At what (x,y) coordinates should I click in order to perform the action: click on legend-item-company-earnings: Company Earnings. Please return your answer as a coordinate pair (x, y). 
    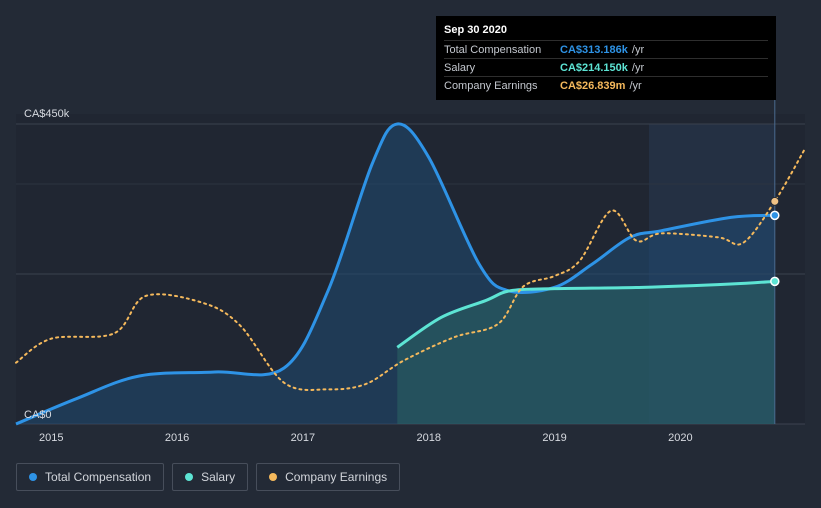
    Looking at the image, I should click on (328, 477).